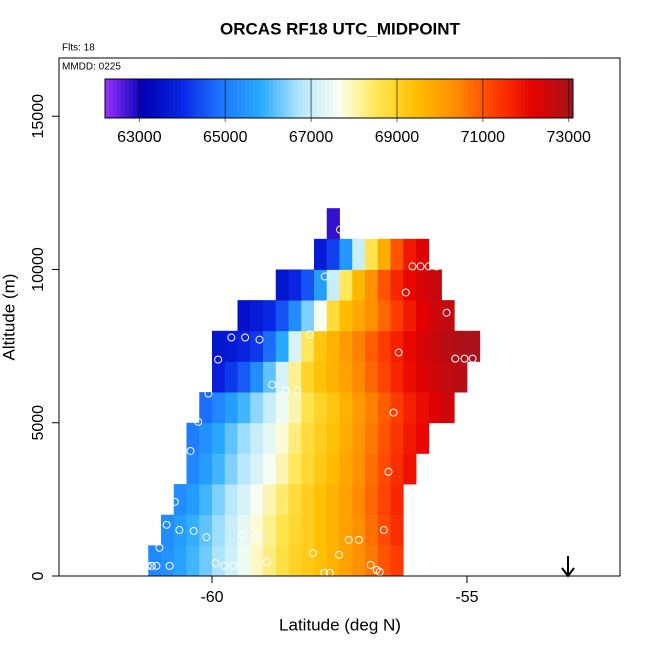  I want to click on annotation: MMDD: 0225, so click(91, 67).